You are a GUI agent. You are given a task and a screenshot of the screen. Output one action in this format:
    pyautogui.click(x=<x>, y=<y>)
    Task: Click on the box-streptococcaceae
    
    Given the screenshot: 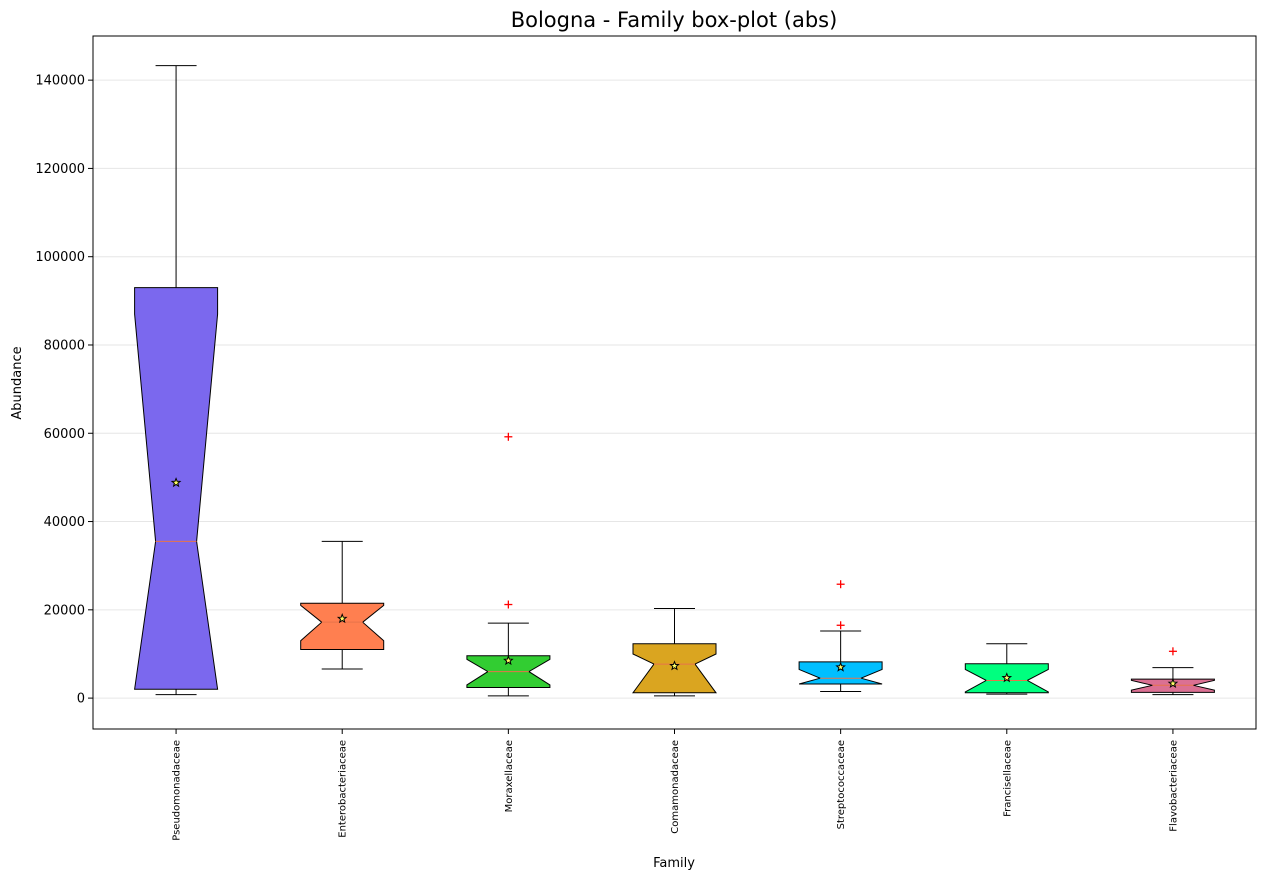 What is the action you would take?
    pyautogui.click(x=840, y=636)
    